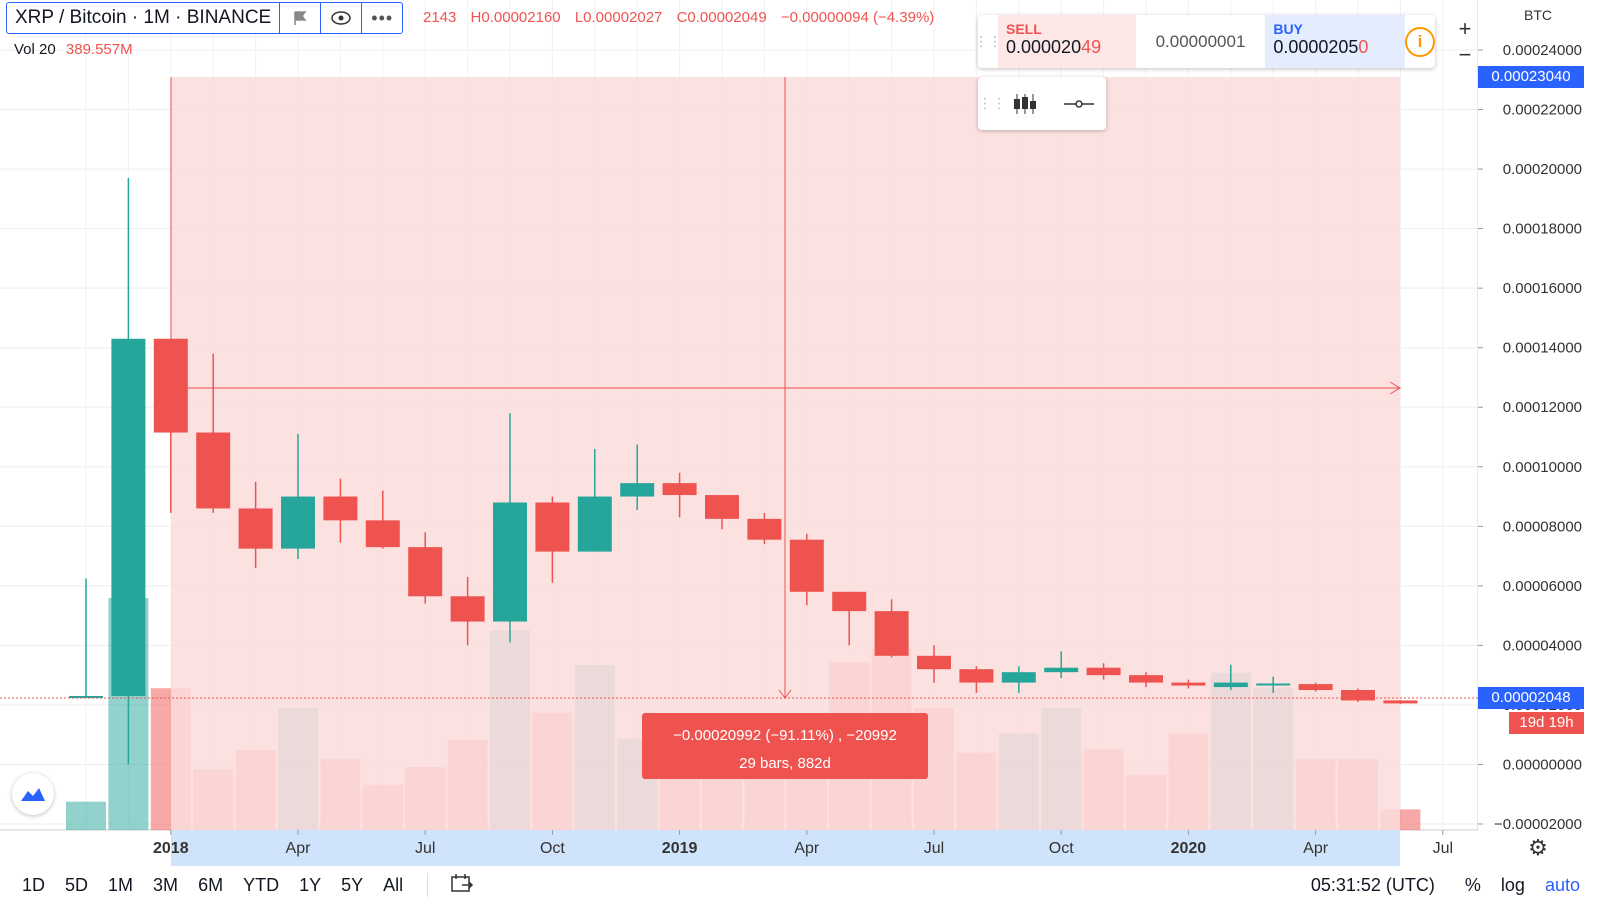  What do you see at coordinates (618, 17) in the screenshot?
I see `ohlc-low: L0.00002027` at bounding box center [618, 17].